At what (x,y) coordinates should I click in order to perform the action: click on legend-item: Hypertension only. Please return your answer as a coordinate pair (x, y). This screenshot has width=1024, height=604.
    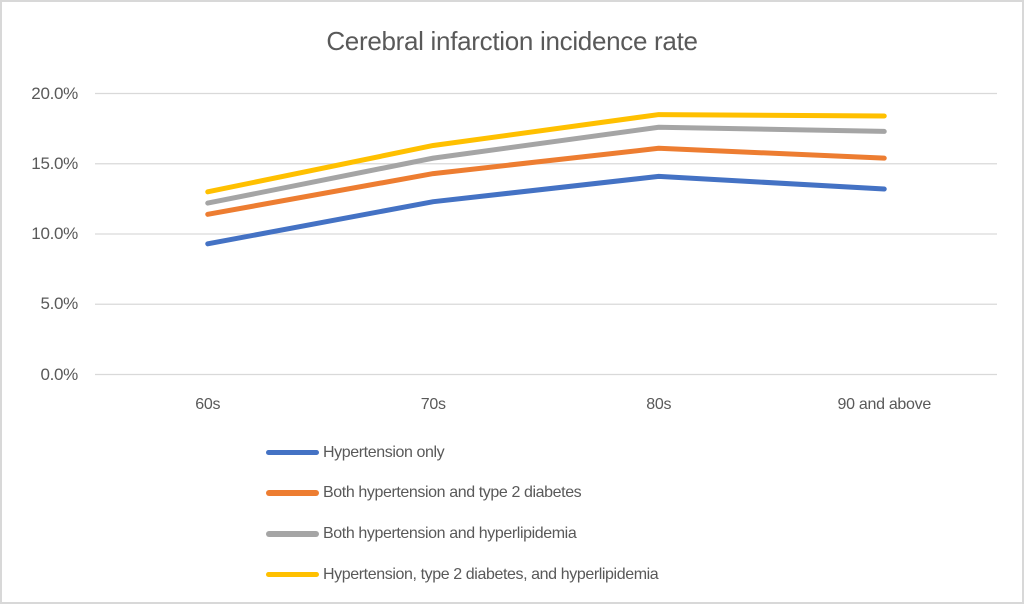
    Looking at the image, I should click on (355, 453).